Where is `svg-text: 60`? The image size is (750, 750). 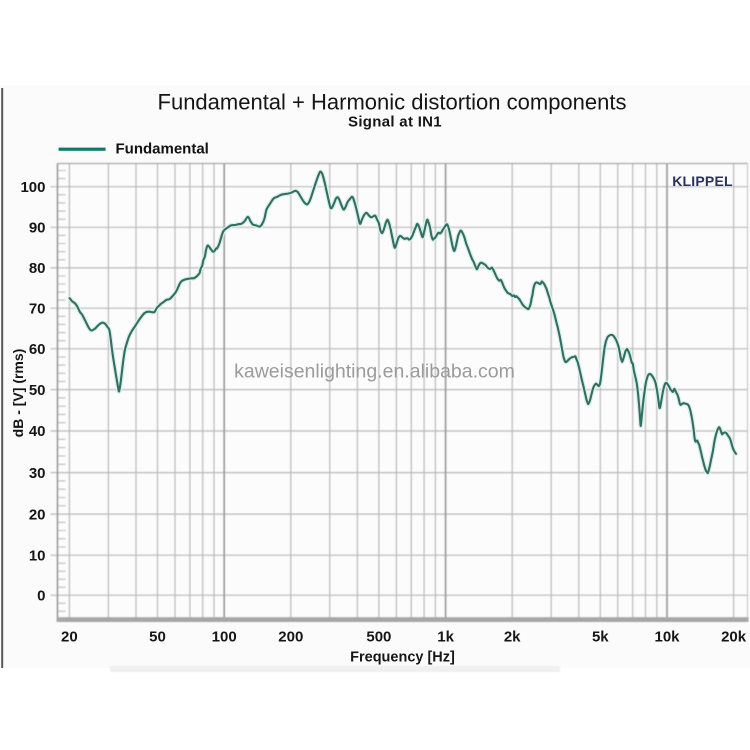
svg-text: 60 is located at coordinates (37, 349).